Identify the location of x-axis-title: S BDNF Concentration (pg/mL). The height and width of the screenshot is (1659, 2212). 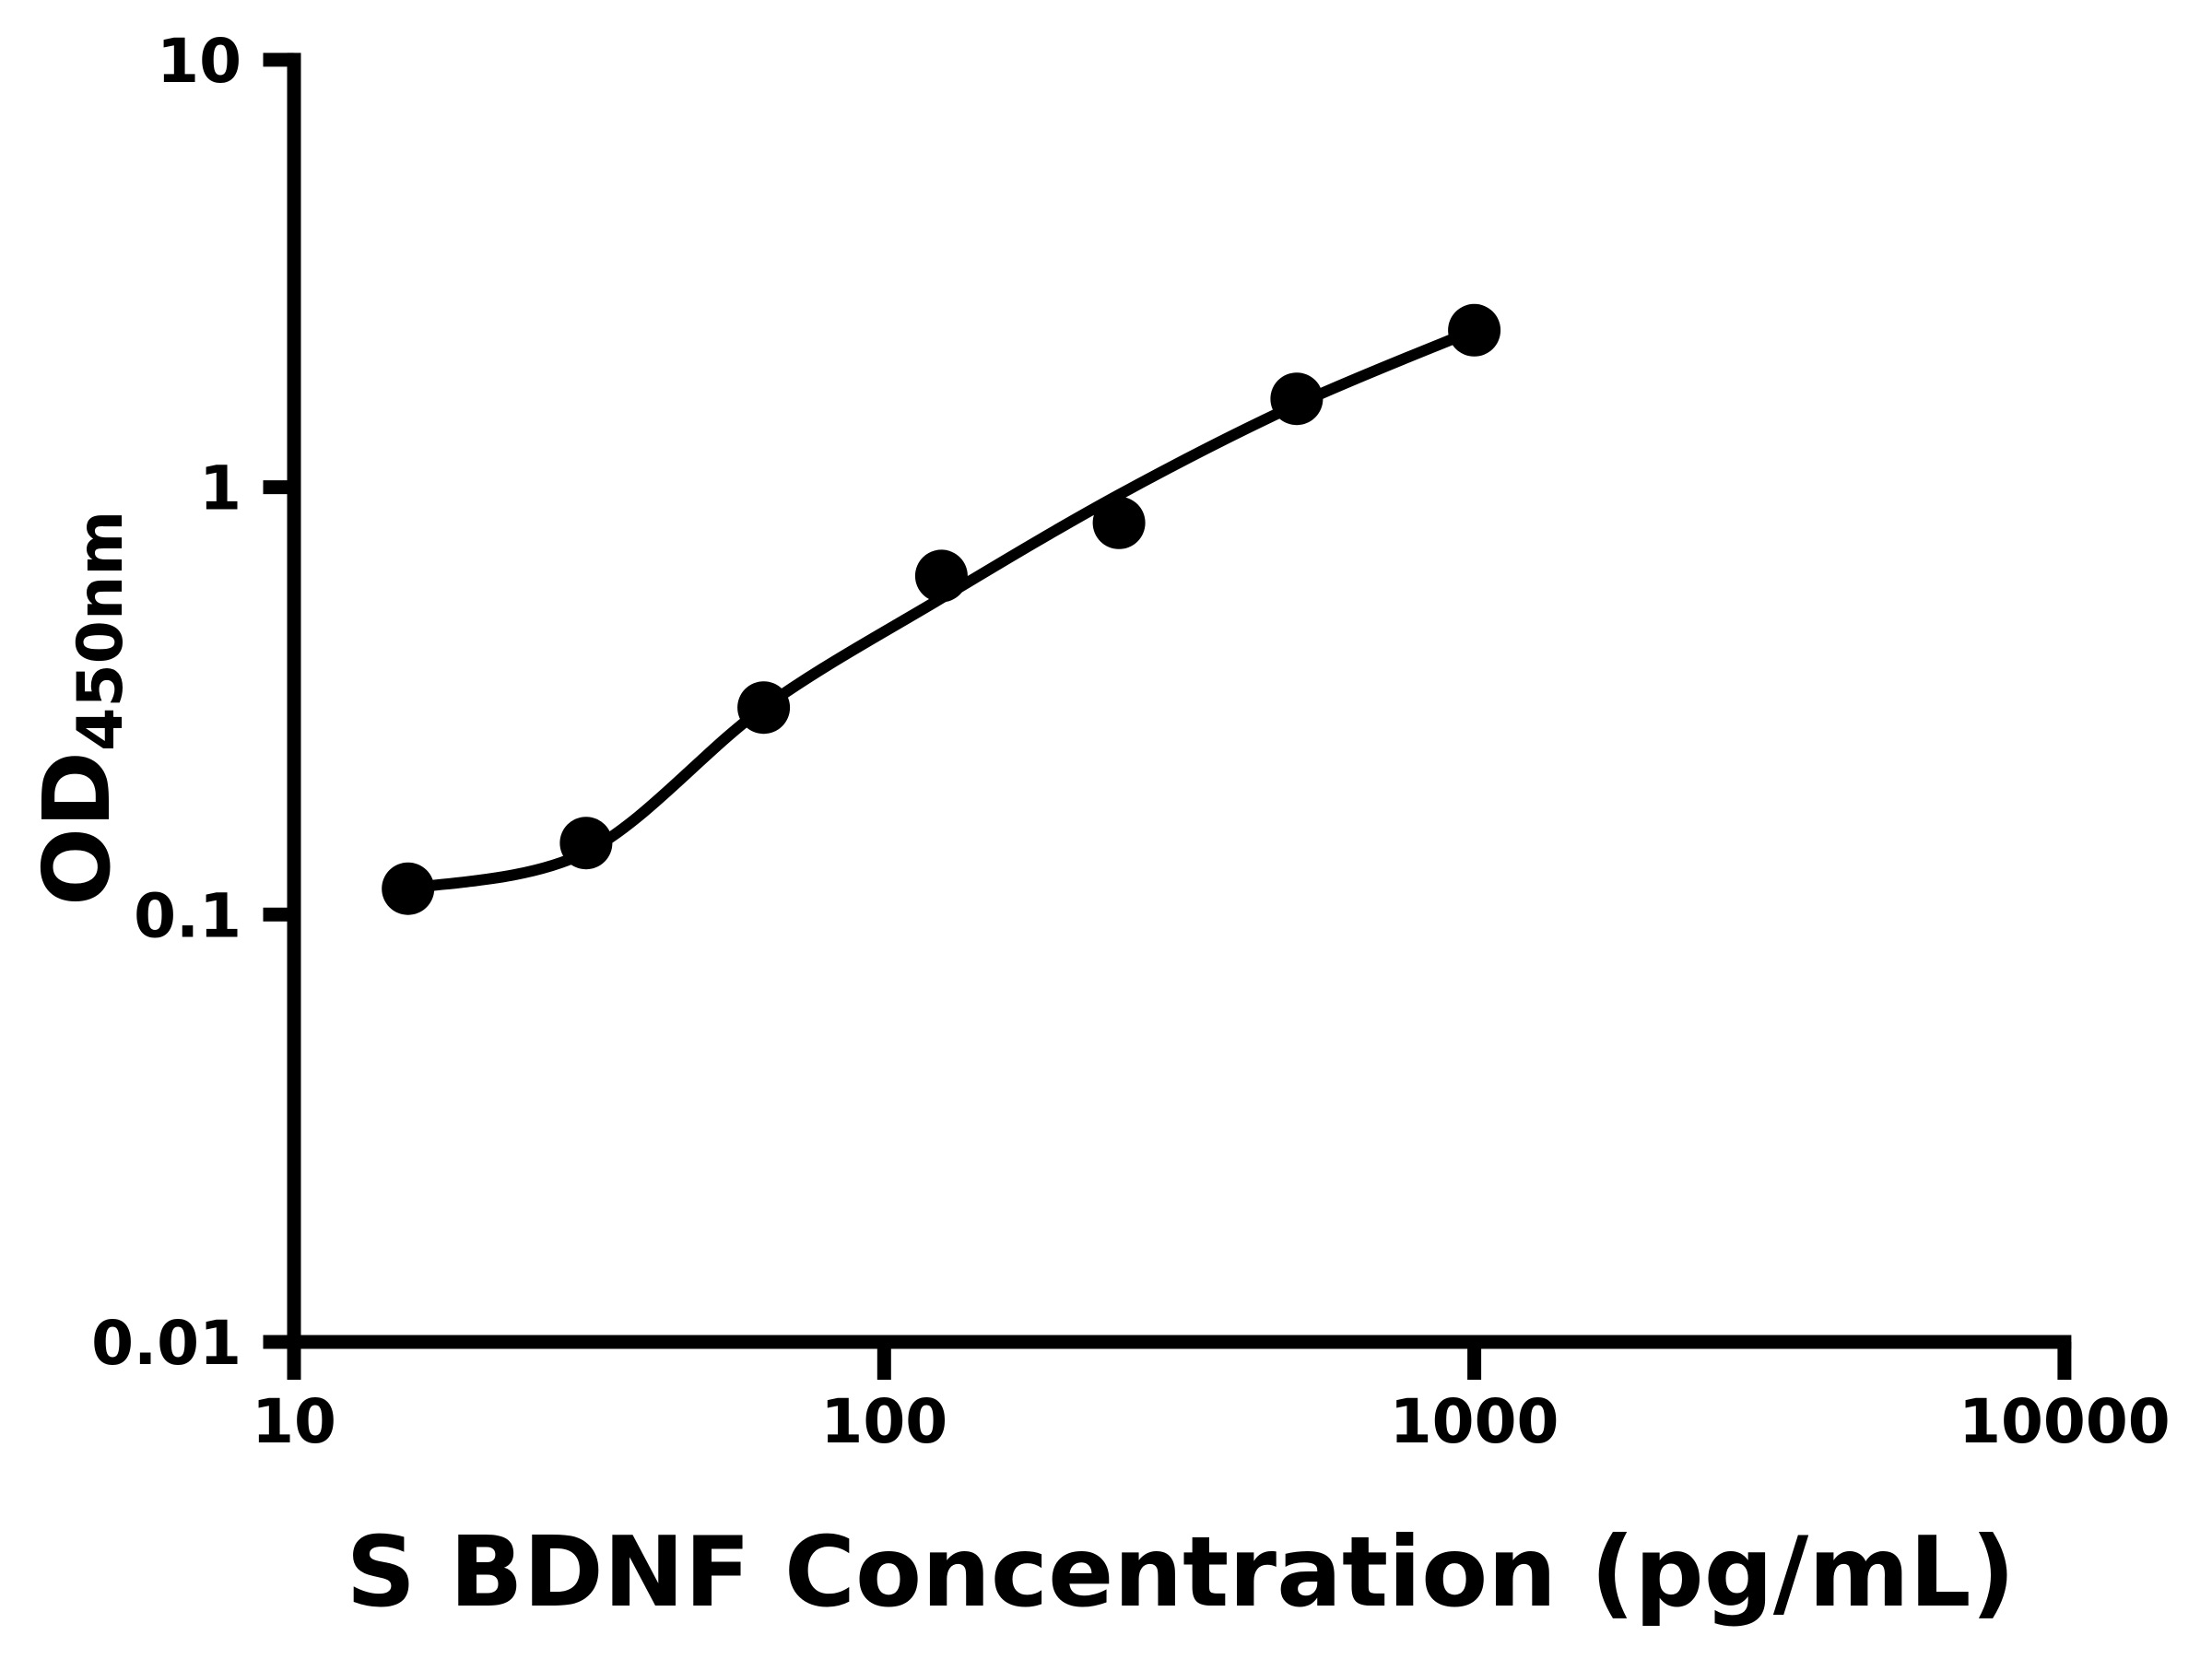
(1180, 1572).